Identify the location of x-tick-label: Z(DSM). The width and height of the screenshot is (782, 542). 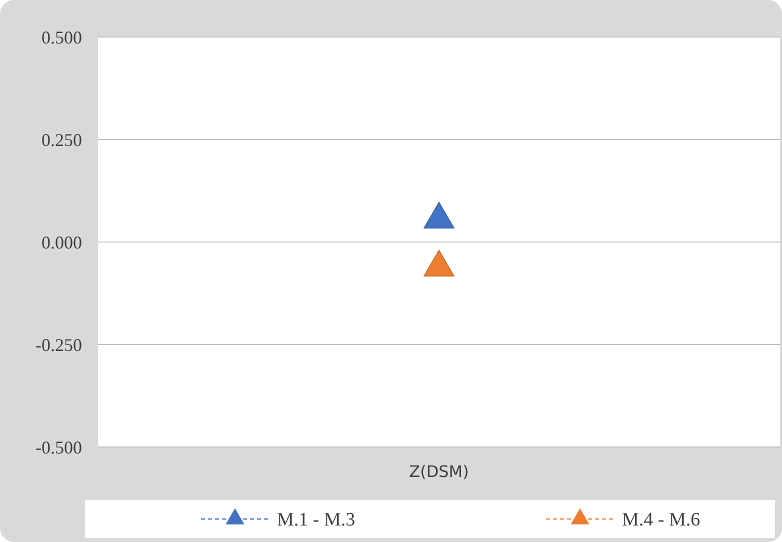
(439, 471).